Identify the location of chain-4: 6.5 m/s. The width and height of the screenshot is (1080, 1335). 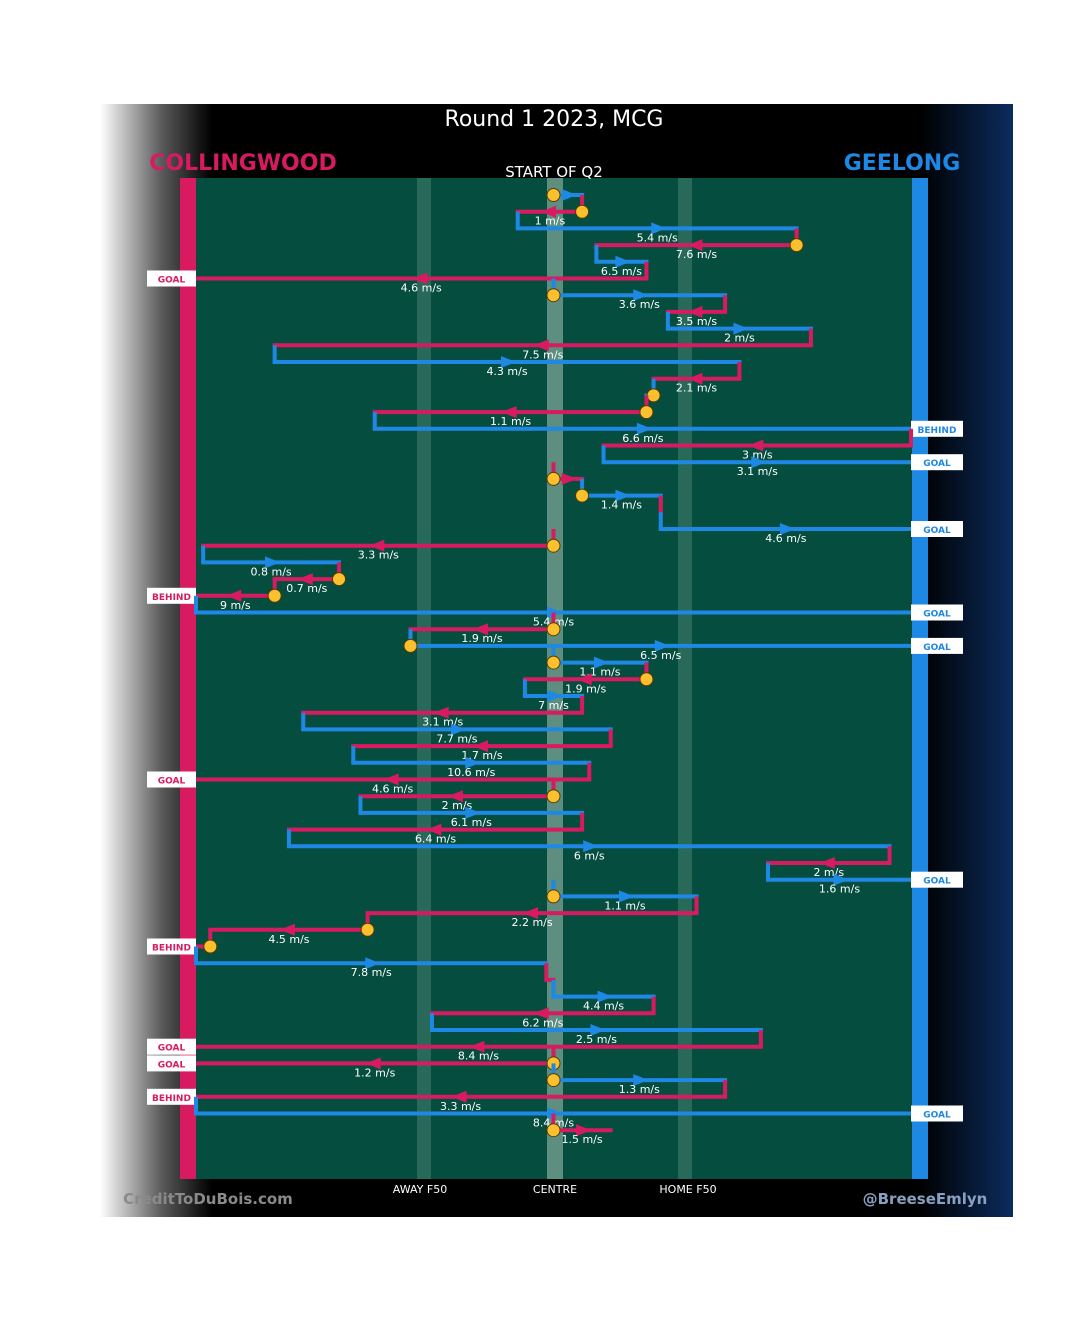
(621, 261).